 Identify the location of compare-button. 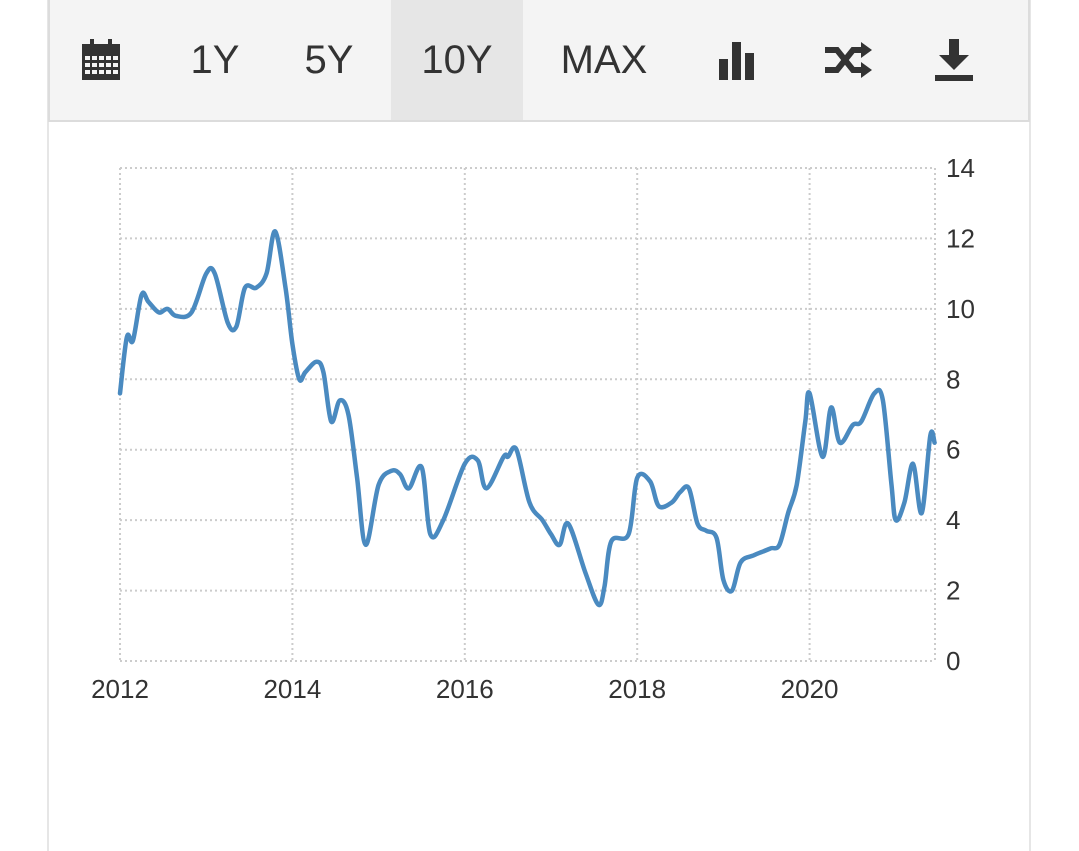
(848, 60).